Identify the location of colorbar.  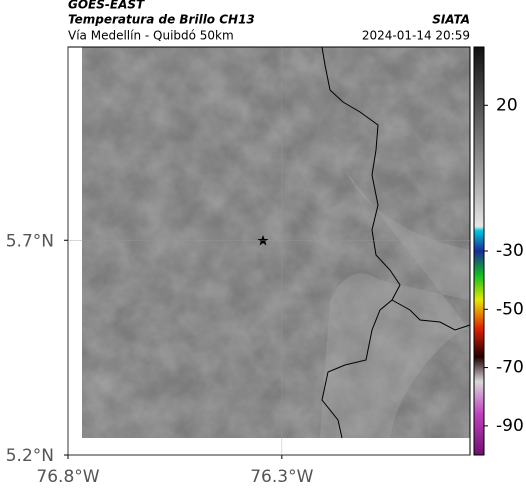
(479, 251).